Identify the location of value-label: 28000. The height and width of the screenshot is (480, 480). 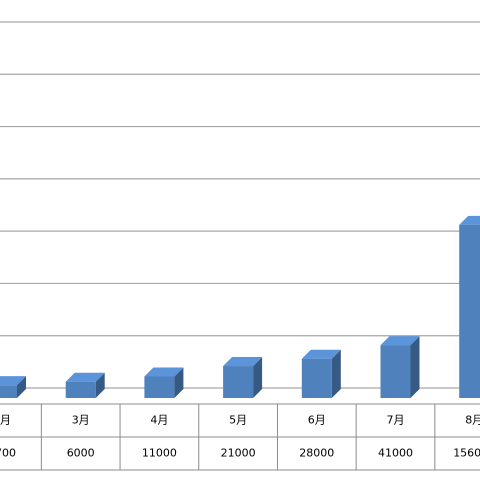
(316, 453).